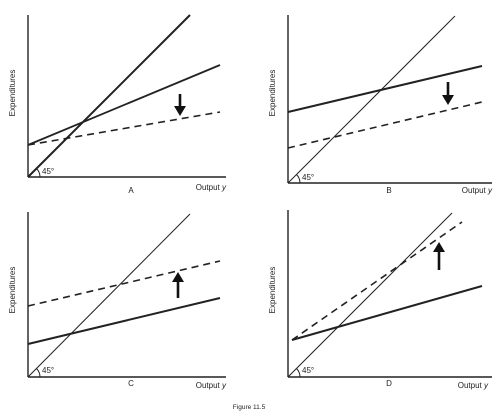  What do you see at coordinates (388, 190) in the screenshot?
I see `panel-label: B` at bounding box center [388, 190].